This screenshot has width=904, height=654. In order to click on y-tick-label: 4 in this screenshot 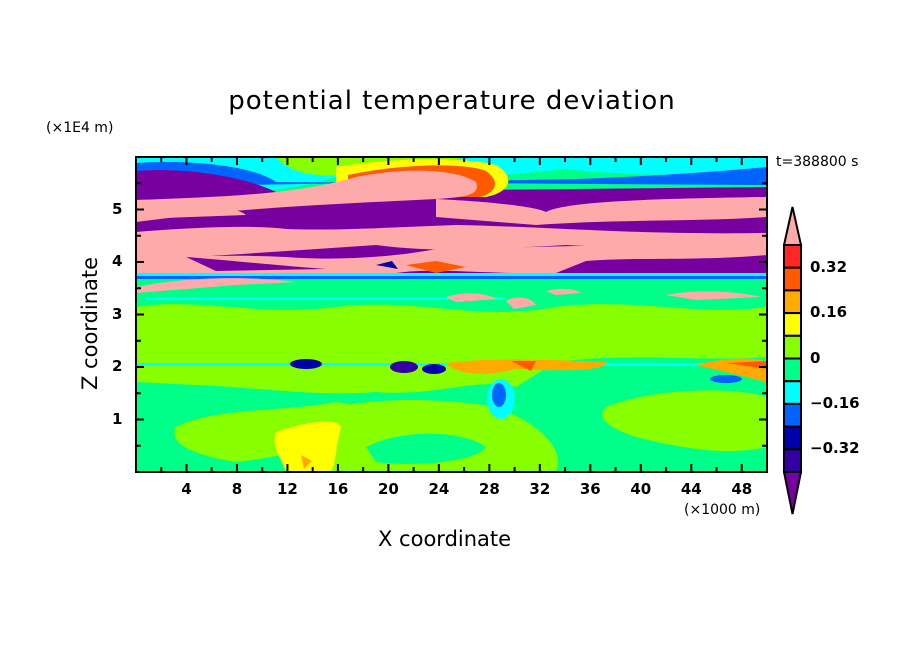, I will do `click(117, 261)`.